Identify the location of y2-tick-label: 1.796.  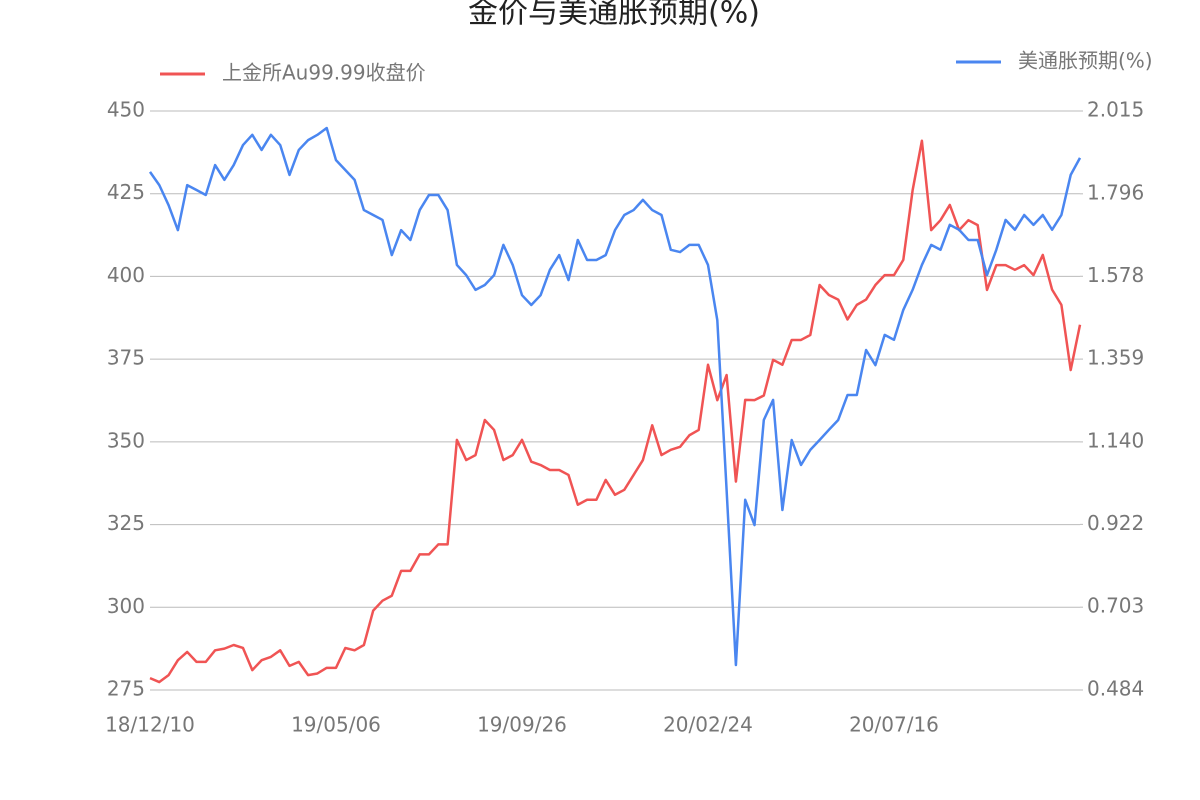
(1115, 192).